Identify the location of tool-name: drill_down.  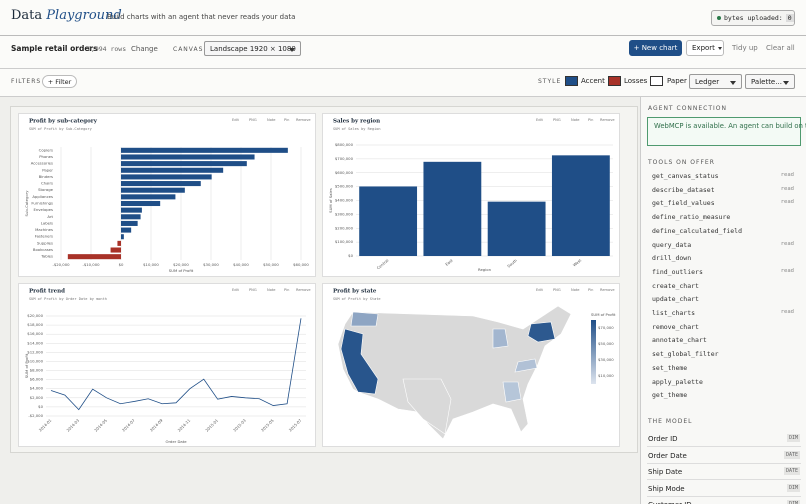
(672, 258).